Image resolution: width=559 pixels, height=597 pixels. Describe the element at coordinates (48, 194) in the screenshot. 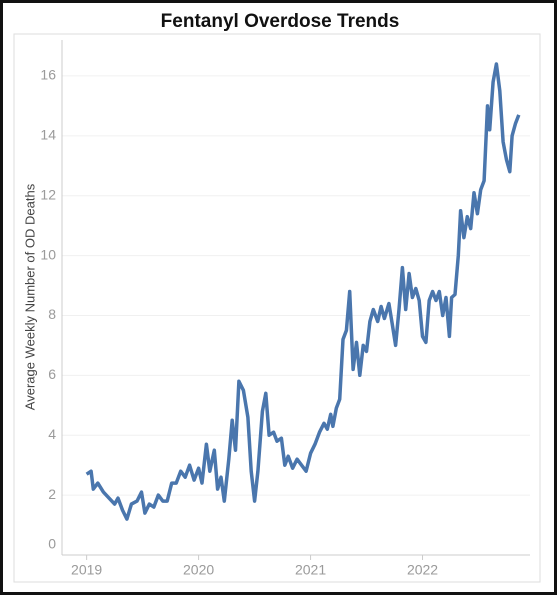

I see `y-tick-label: 12` at that location.